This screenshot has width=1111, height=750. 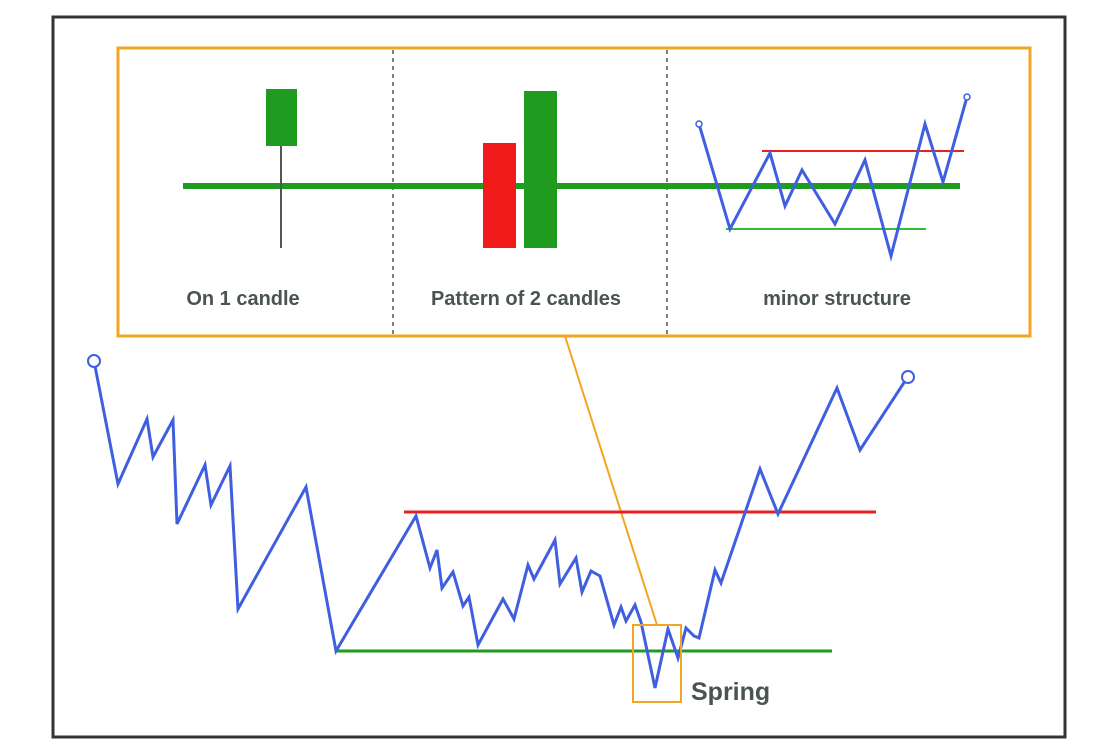 I want to click on minor-end-point, so click(x=967, y=97).